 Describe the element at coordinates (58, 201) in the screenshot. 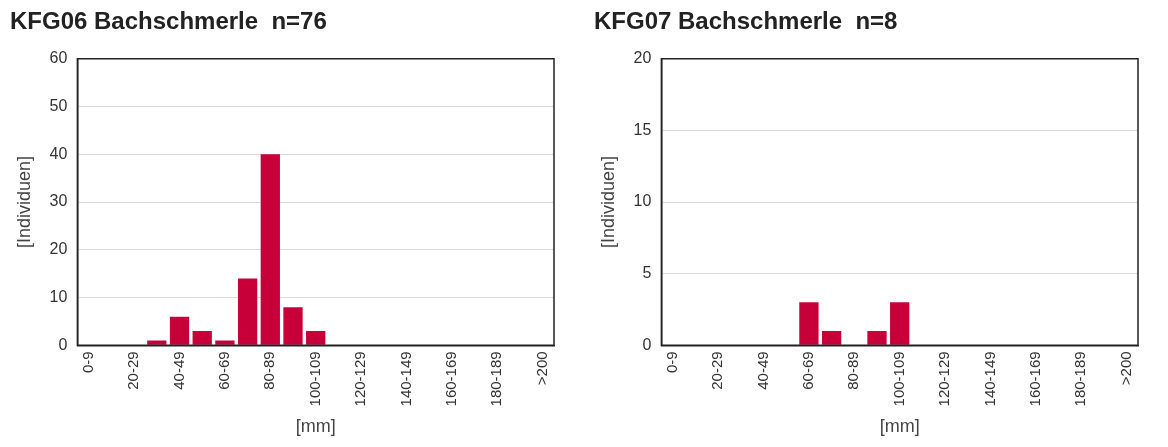

I see `y-tick-label: 30` at that location.